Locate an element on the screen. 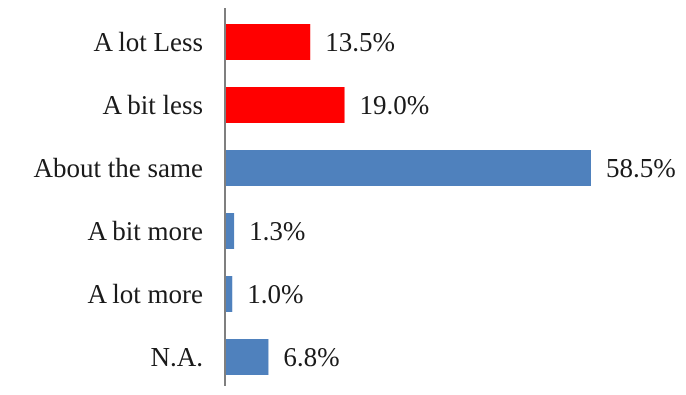 The image size is (686, 395). category-label-5: N.A. is located at coordinates (177, 357).